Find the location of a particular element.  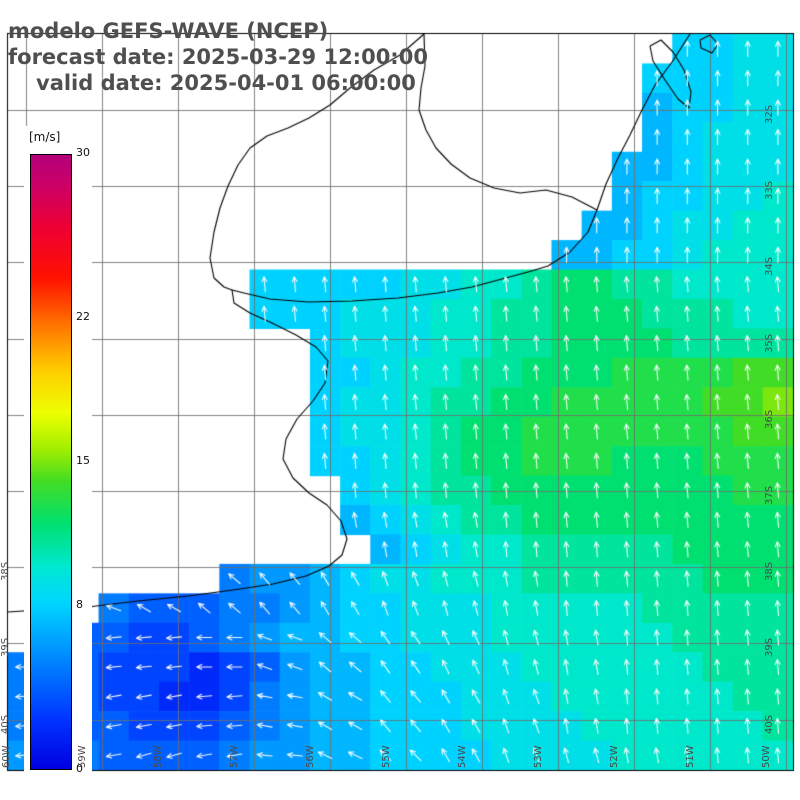

forecast-date: forecast date: 2025-03-29 12:00:00 is located at coordinates (218, 57).